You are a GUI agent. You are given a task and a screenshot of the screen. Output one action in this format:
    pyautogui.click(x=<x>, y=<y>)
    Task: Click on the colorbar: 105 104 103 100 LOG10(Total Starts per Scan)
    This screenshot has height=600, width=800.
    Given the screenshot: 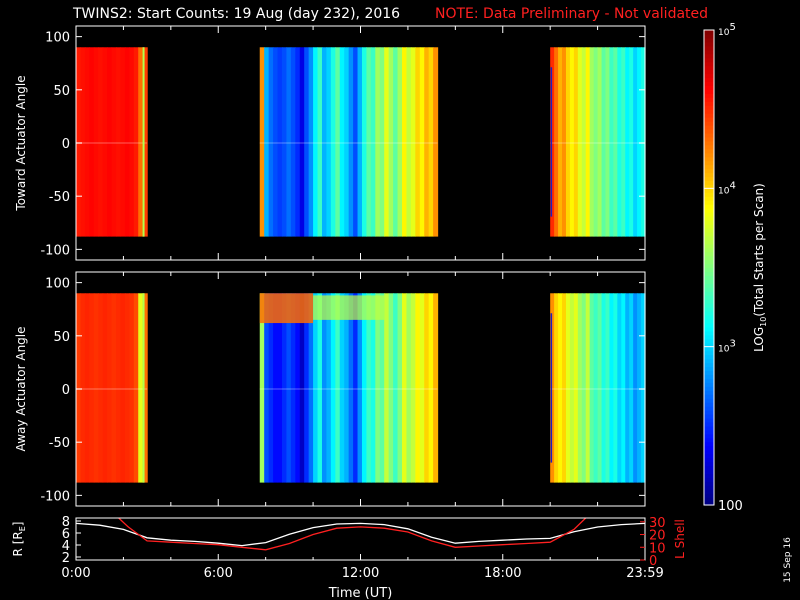 What is the action you would take?
    pyautogui.click(x=735, y=268)
    